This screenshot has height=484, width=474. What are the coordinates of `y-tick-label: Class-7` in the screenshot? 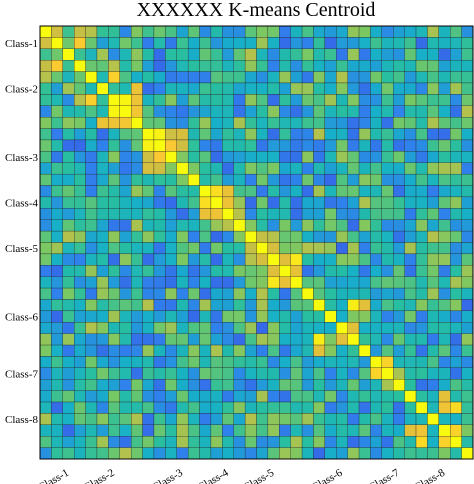 It's located at (22, 375).